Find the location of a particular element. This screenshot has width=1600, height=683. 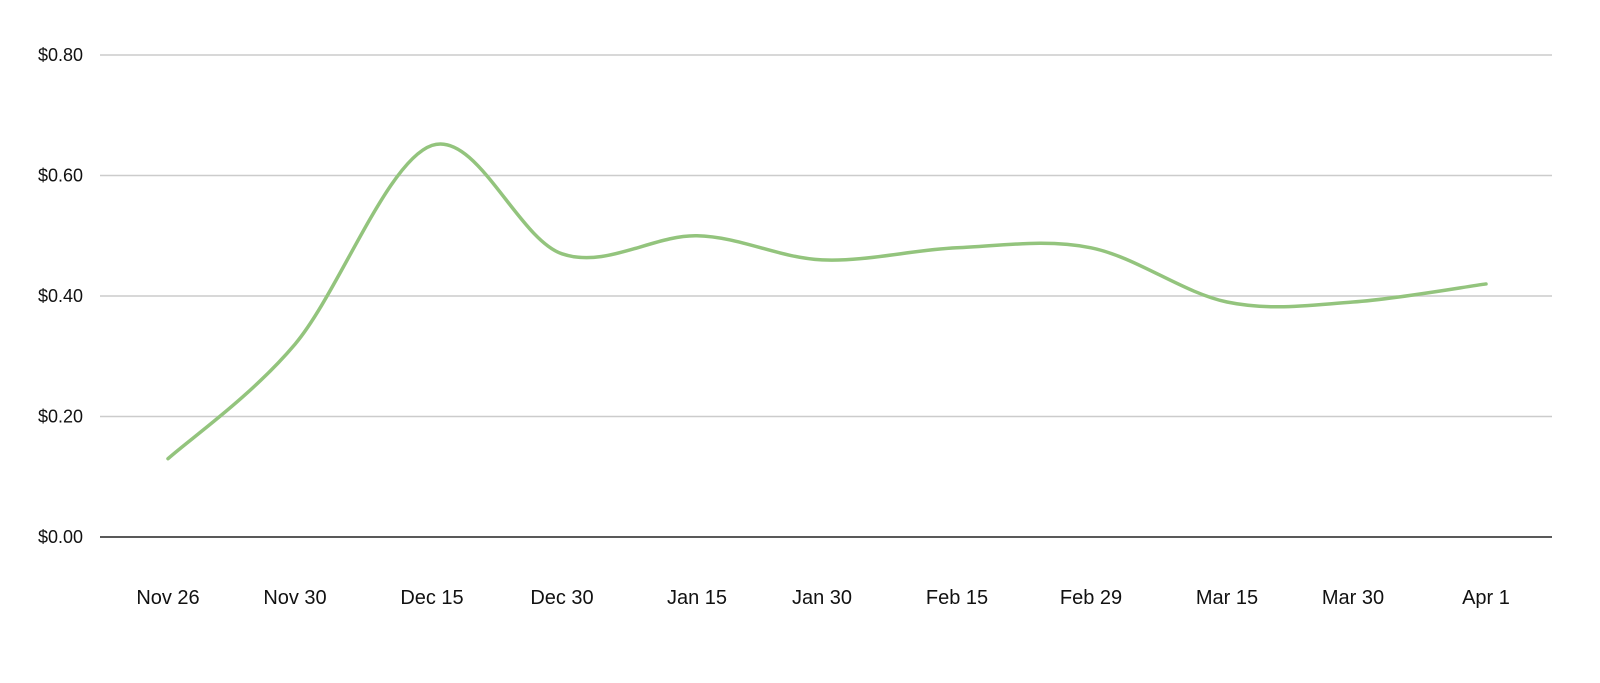

x-tick-label: Mar 30 is located at coordinates (1353, 598).